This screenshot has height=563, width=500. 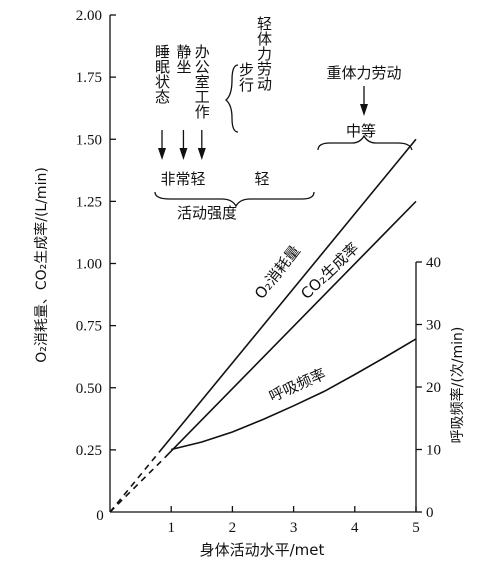 I want to click on series-co2-line-dashed, so click(x=137, y=484).